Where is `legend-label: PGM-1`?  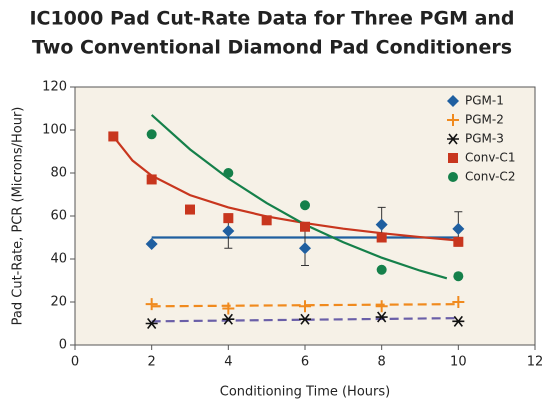
legend-label: PGM-1 is located at coordinates (484, 101).